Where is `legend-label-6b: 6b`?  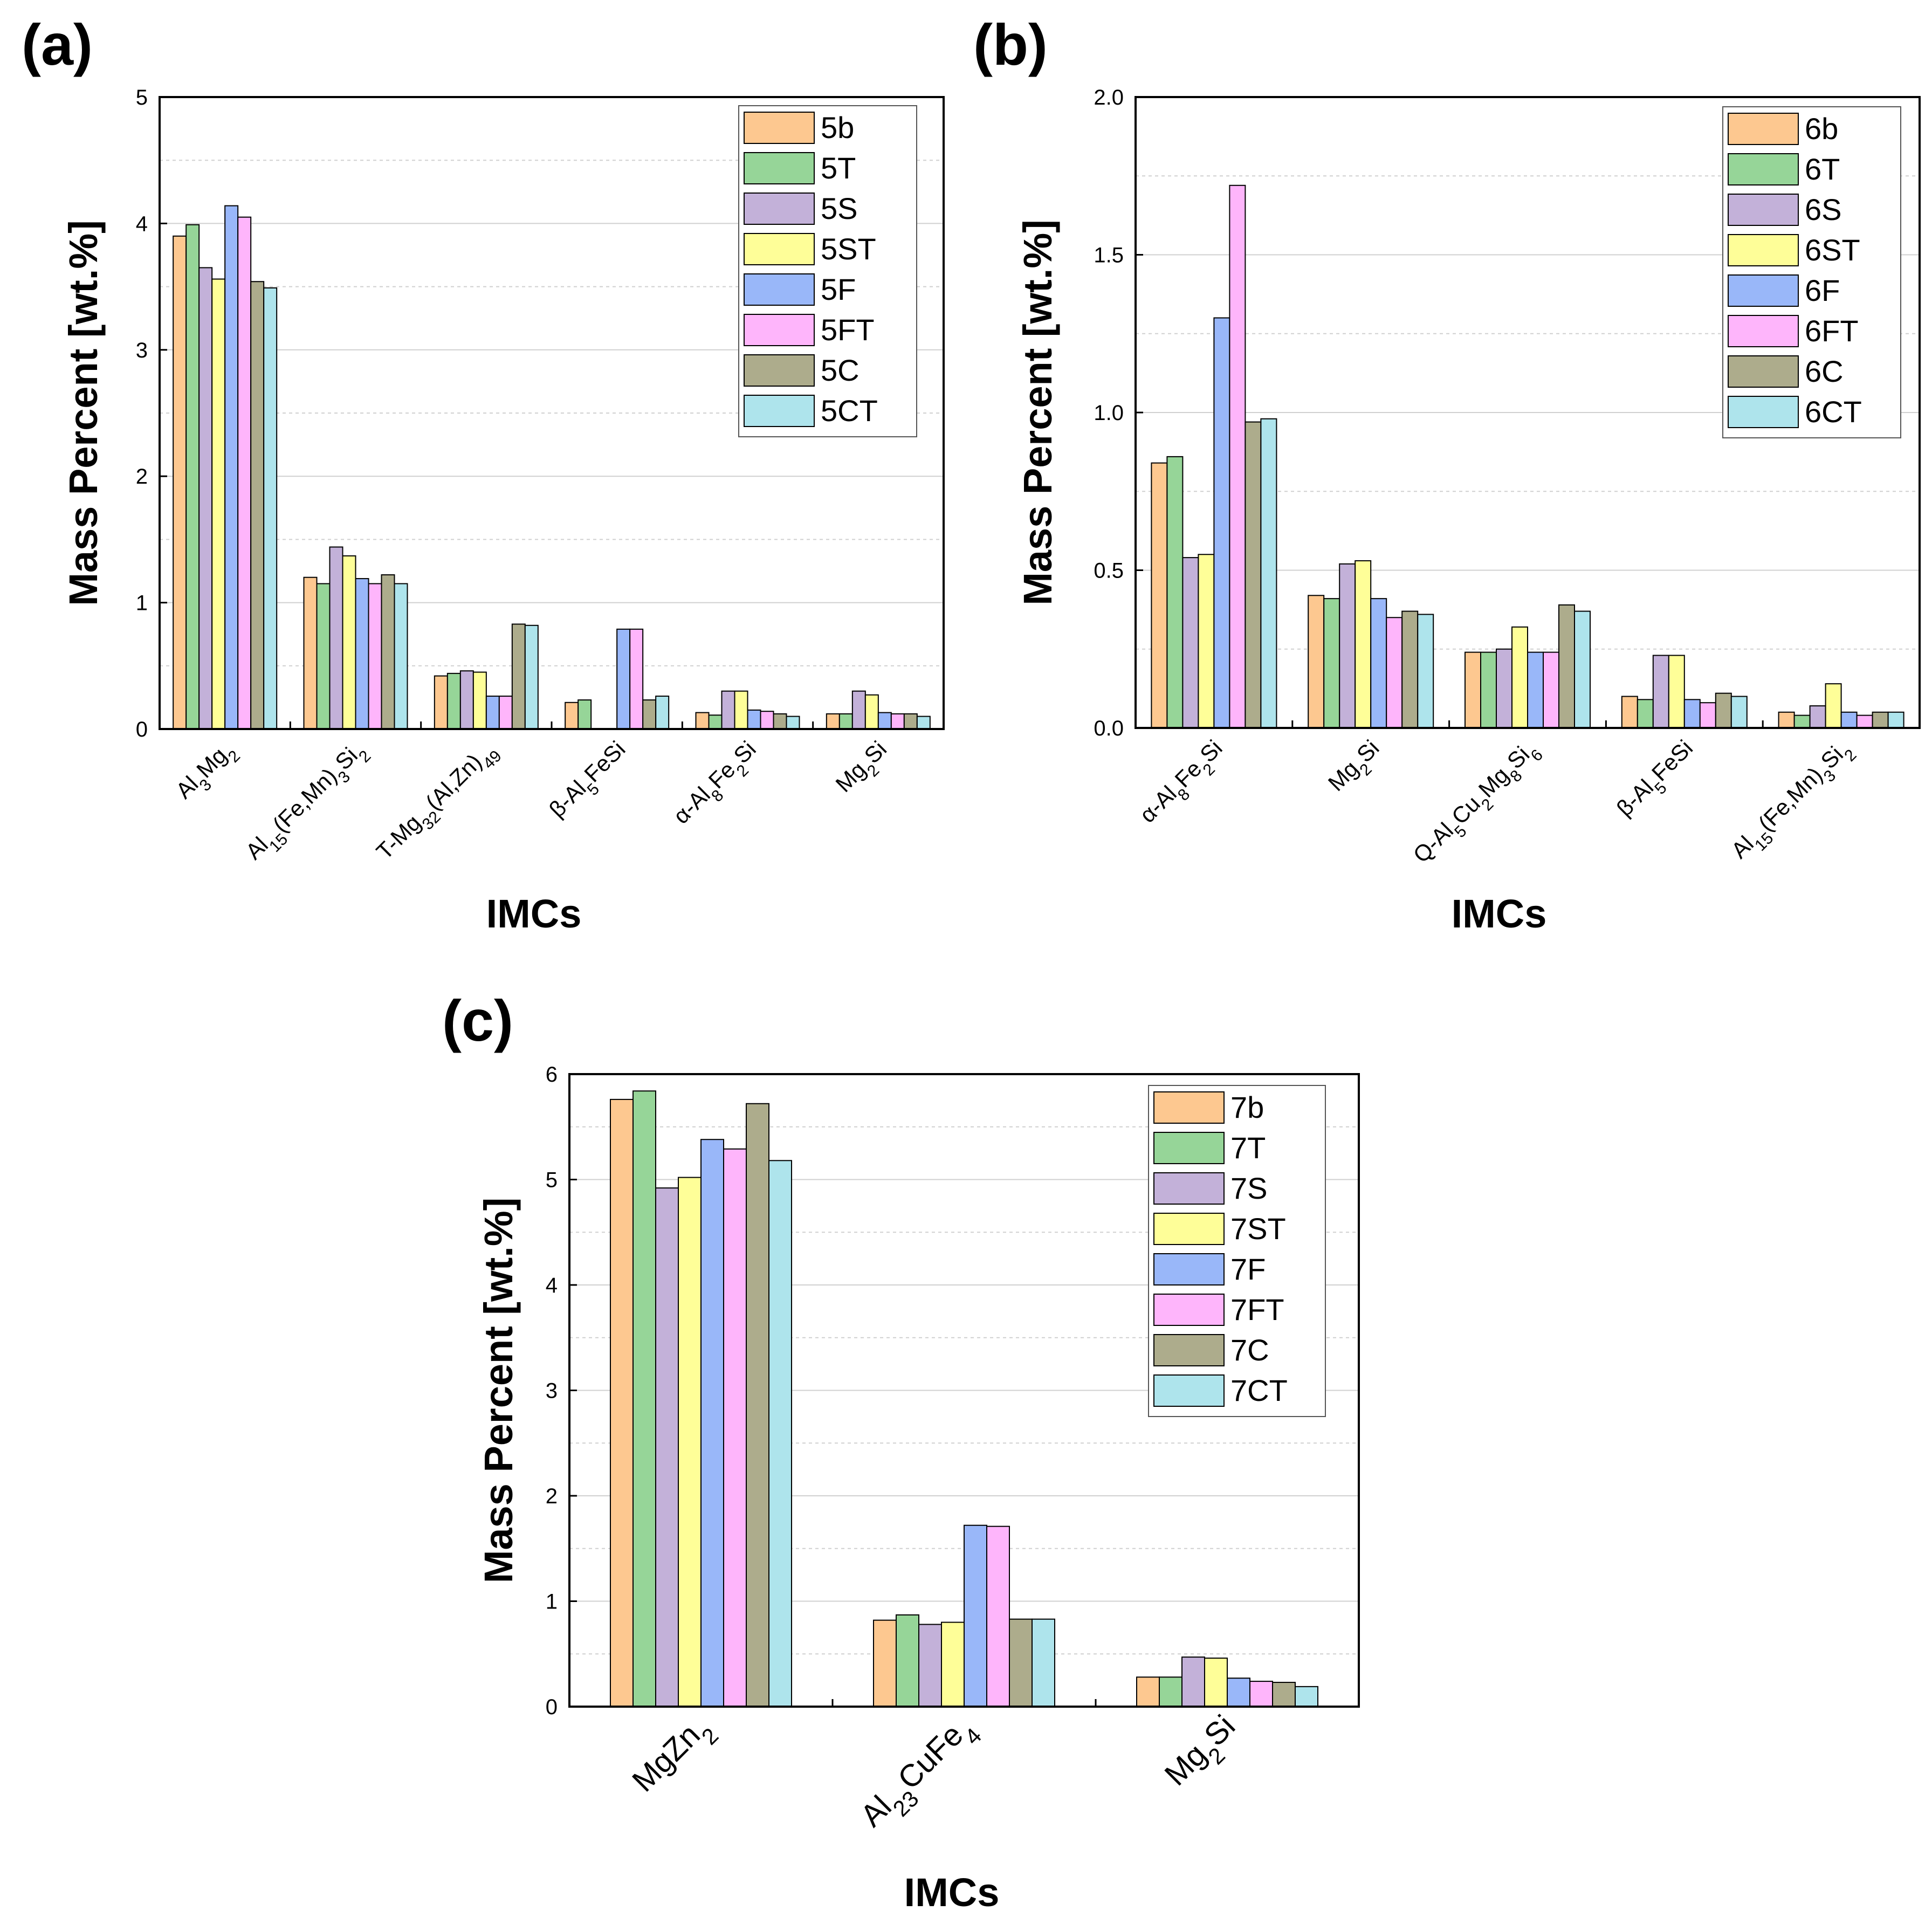
legend-label-6b: 6b is located at coordinates (1821, 129).